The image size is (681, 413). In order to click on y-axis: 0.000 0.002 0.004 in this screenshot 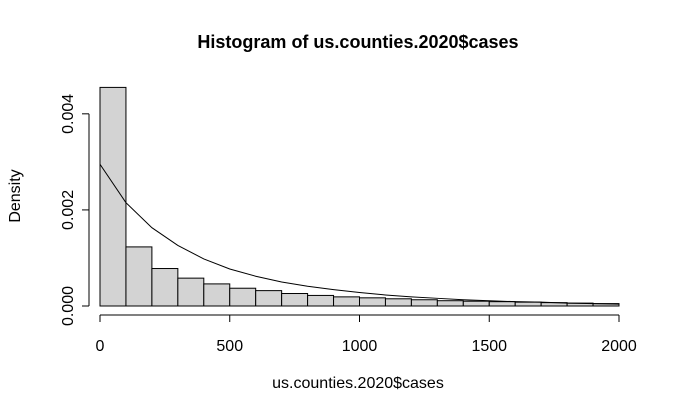, I will do `click(75, 210)`.